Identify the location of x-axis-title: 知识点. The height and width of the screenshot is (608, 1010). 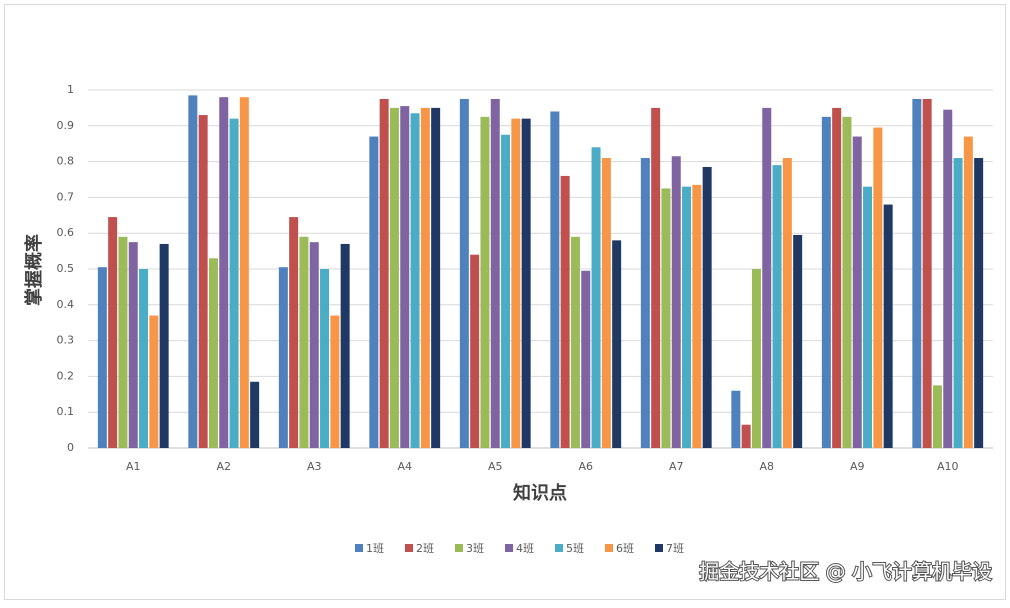
(540, 493).